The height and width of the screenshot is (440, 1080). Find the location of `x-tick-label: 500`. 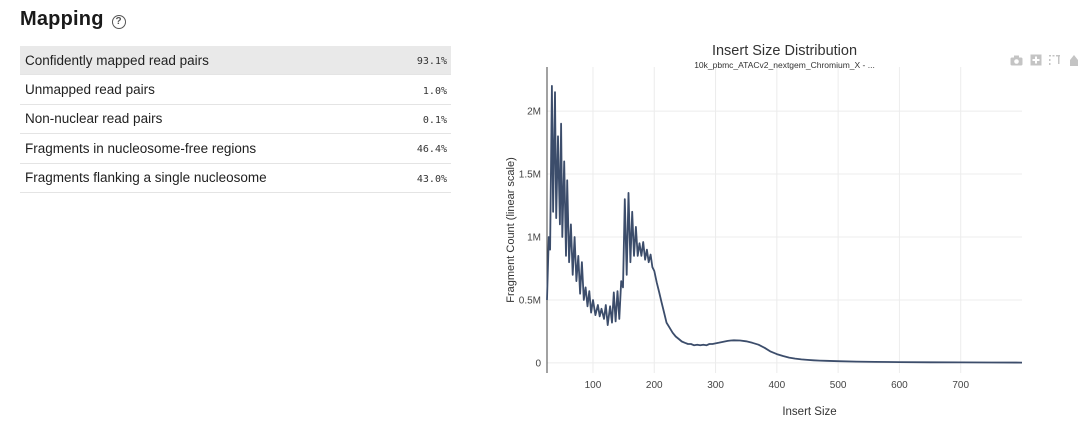

x-tick-label: 500 is located at coordinates (838, 385).